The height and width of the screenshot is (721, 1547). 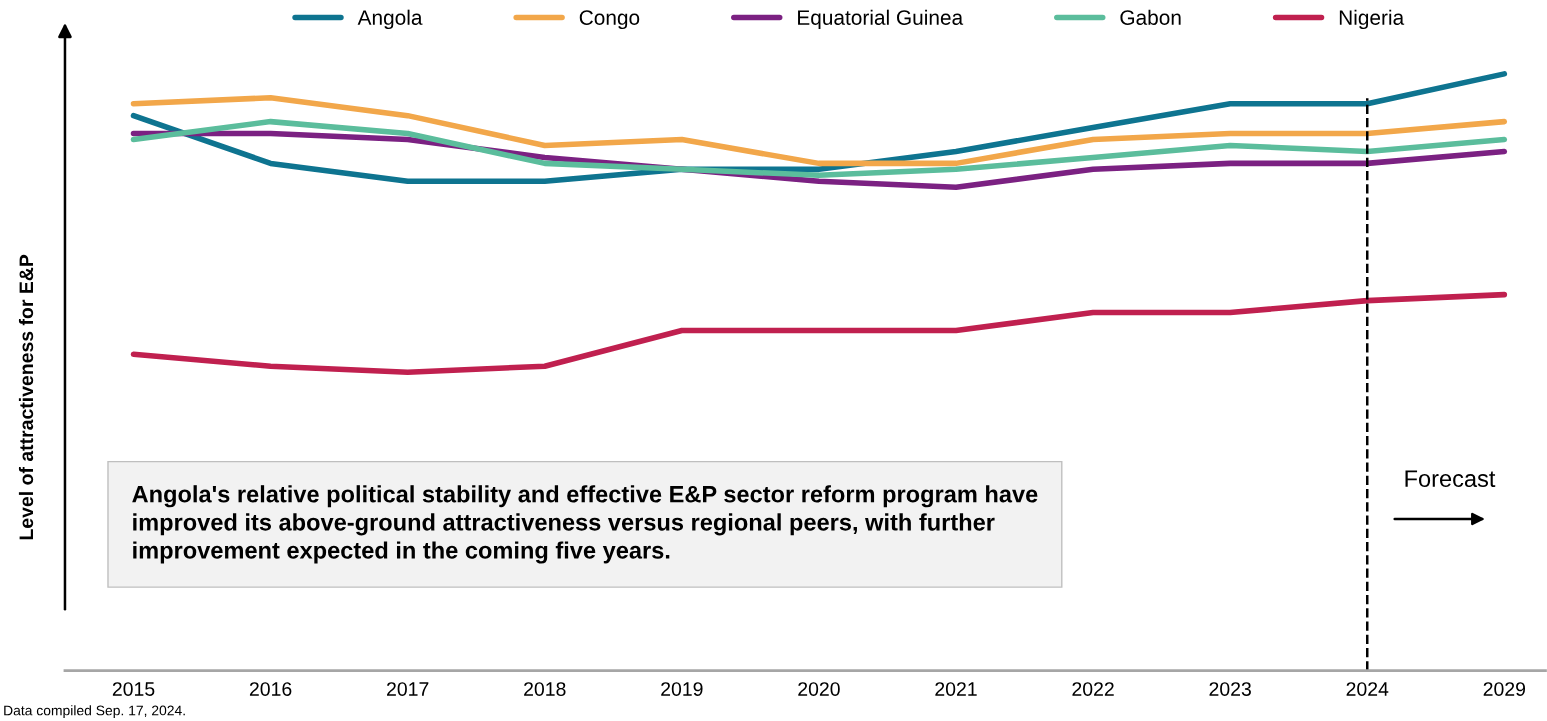 What do you see at coordinates (1504, 689) in the screenshot?
I see `x-tick-label: 2029` at bounding box center [1504, 689].